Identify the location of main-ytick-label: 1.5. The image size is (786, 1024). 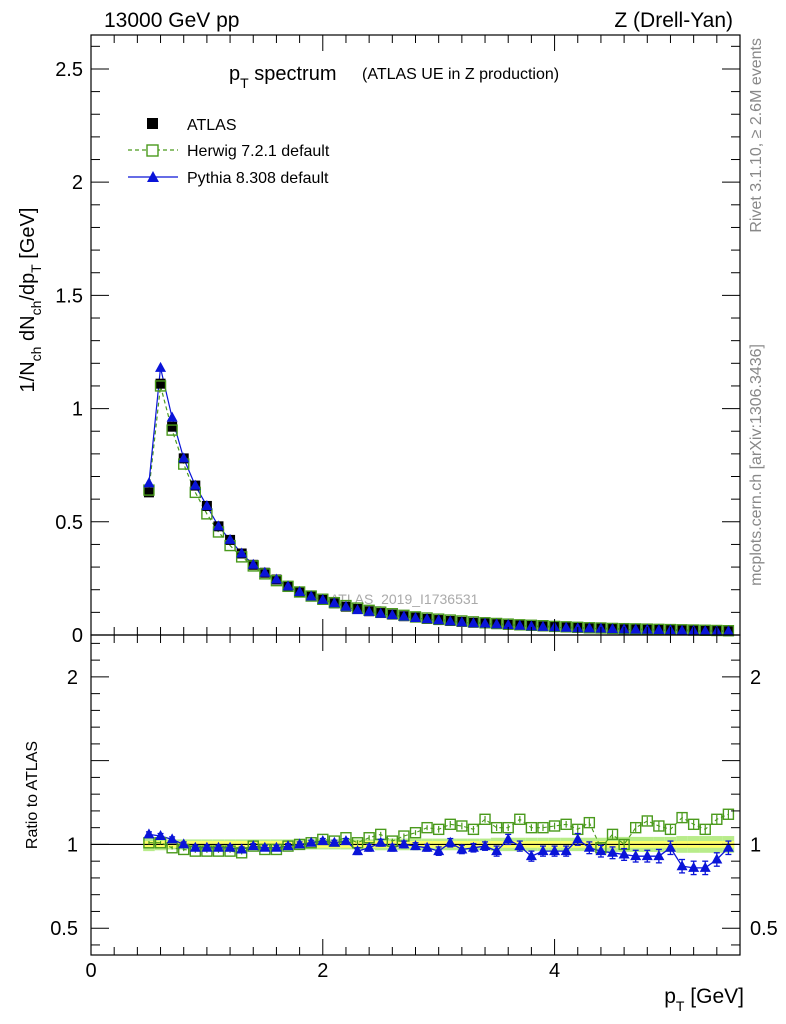
(69, 296).